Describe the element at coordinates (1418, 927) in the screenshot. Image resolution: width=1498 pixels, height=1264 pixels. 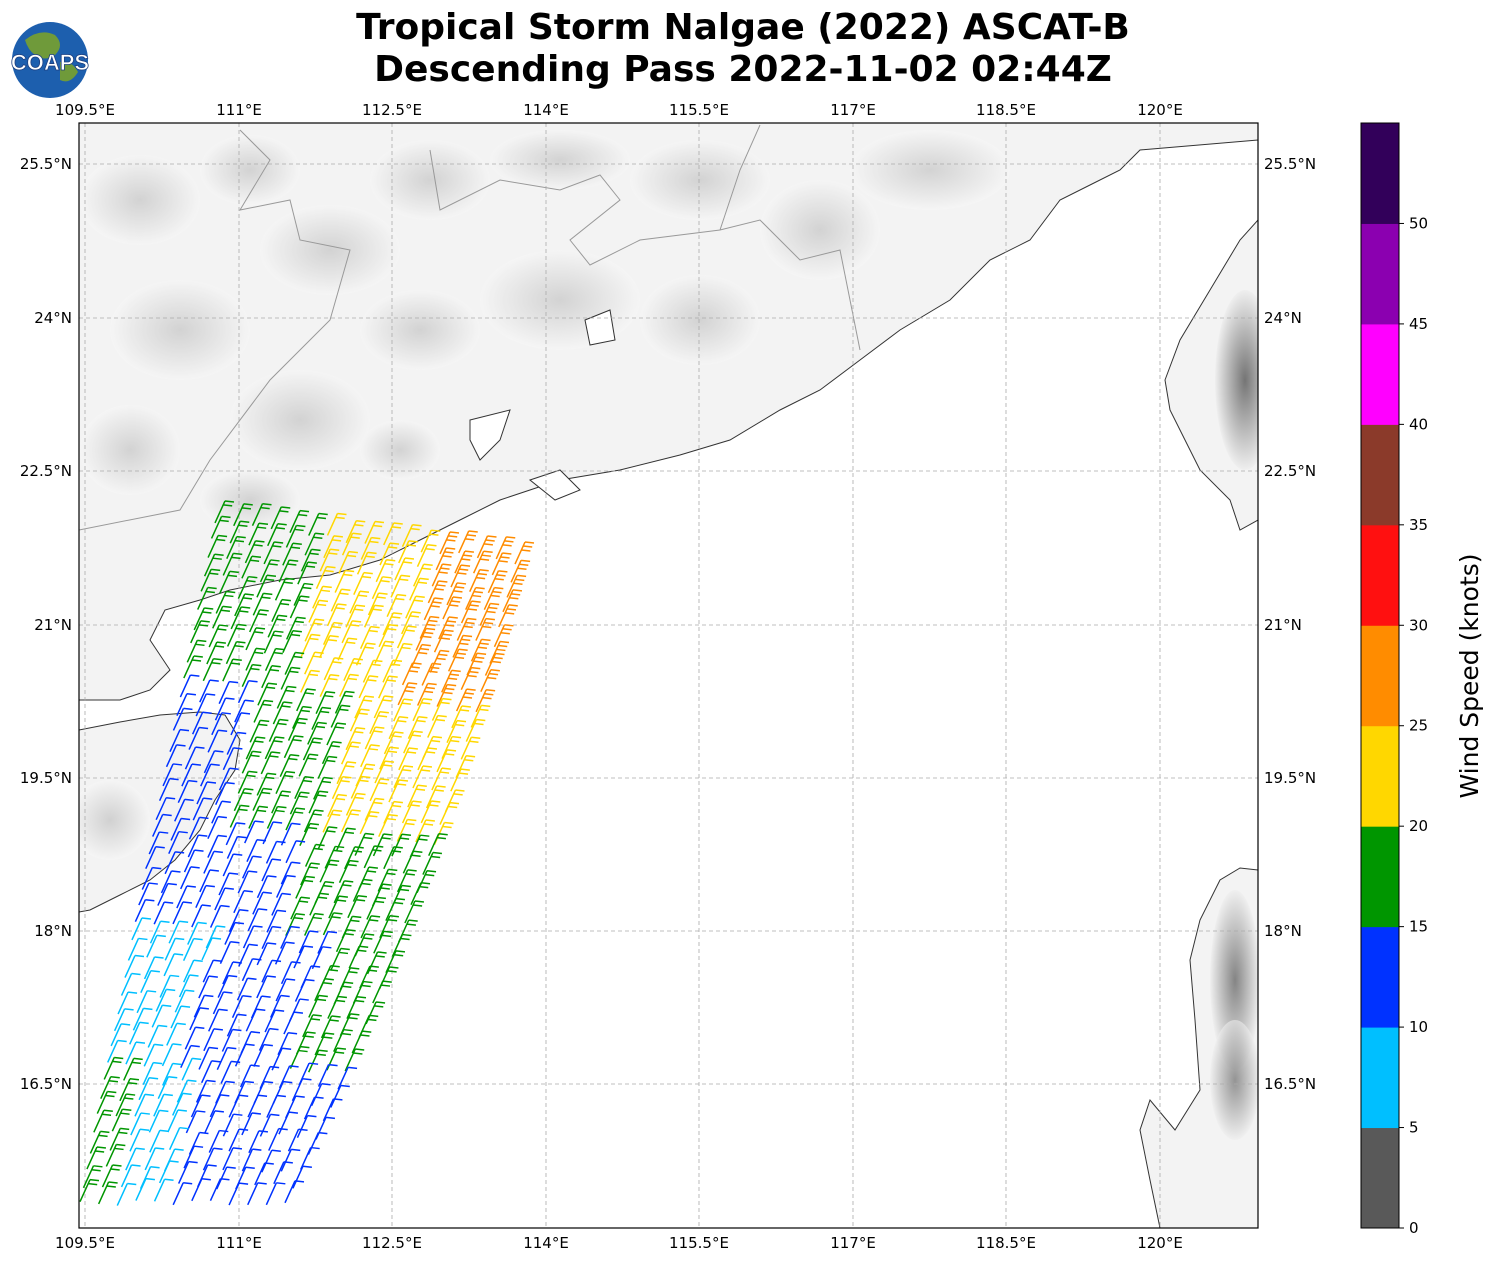
I see `colorbar-tick-label: 15` at that location.